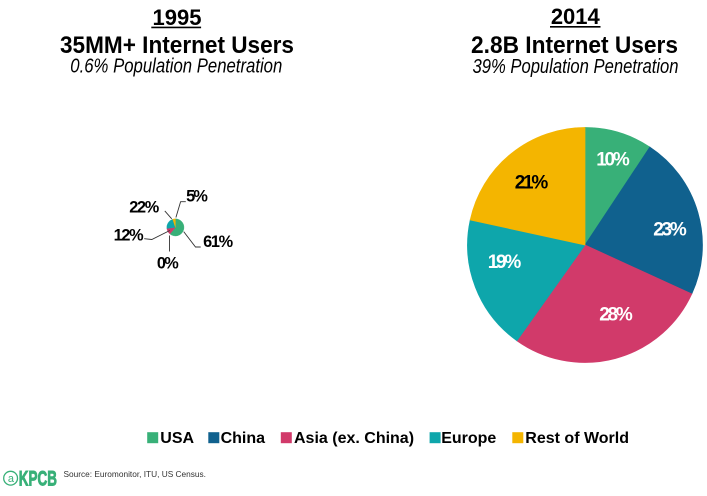 This screenshot has height=496, width=707. What do you see at coordinates (129, 235) in the screenshot?
I see `svg-text: 12%` at bounding box center [129, 235].